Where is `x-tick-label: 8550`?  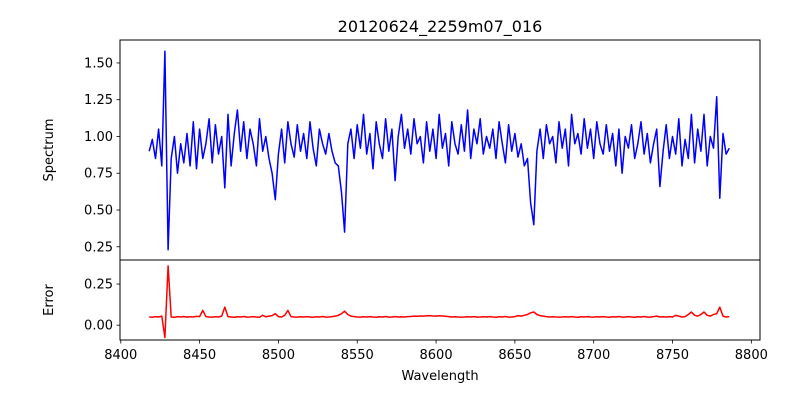 x-tick-label: 8550 is located at coordinates (357, 355).